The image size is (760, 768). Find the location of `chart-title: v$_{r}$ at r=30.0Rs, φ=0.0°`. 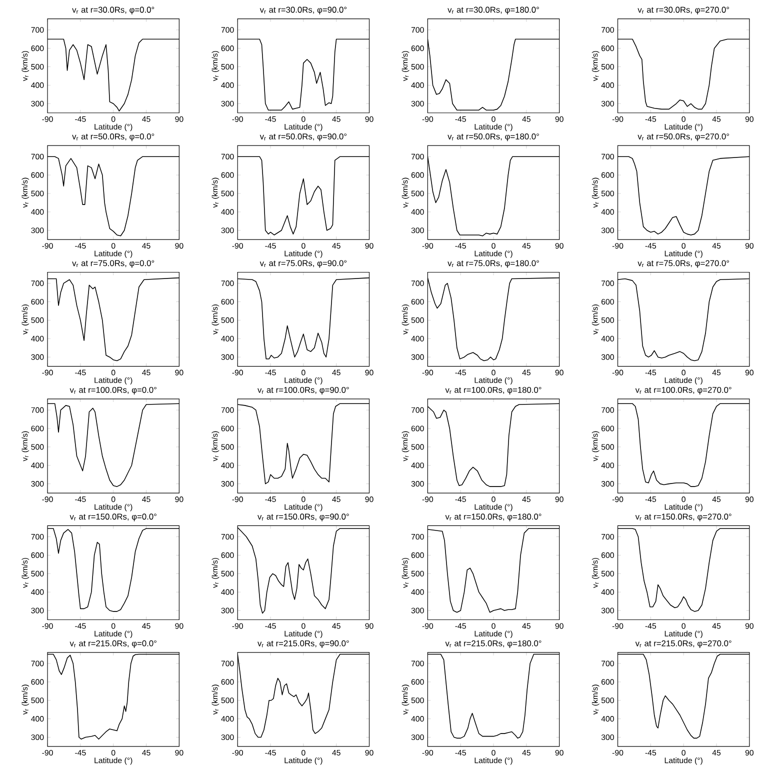

chart-title: v$_{r}$ at r=30.0Rs, φ=0.0° is located at coordinates (113, 10).